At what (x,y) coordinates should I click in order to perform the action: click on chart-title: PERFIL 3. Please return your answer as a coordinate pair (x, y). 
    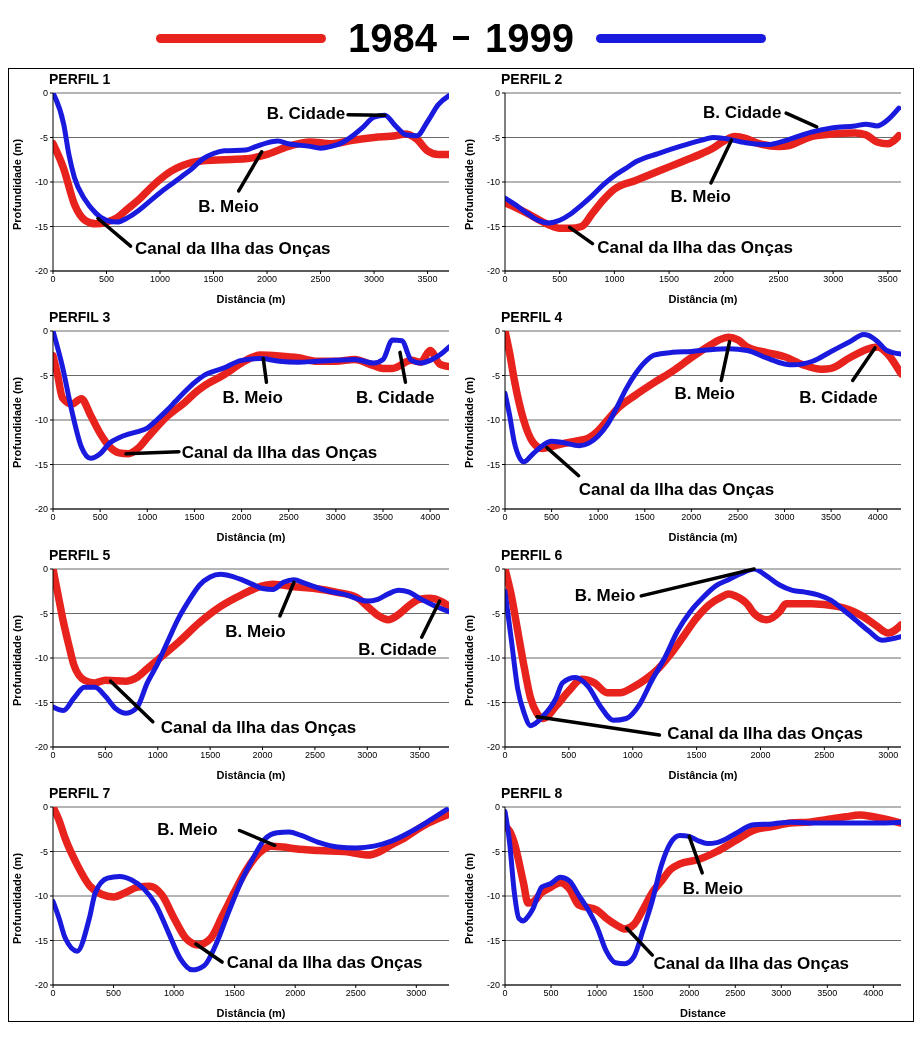
    Looking at the image, I should click on (80, 317).